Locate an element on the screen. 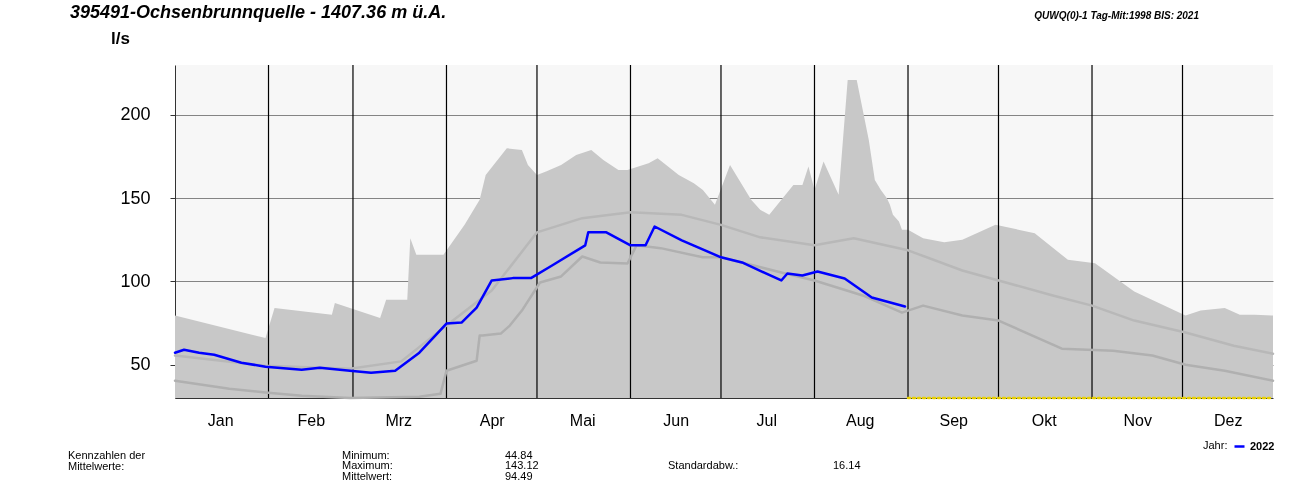  y-tick-label: 200 is located at coordinates (135, 114).